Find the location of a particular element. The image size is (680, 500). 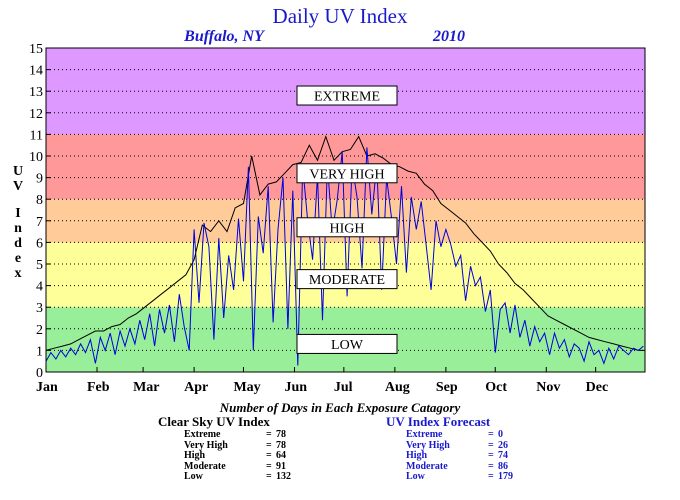

y-tick-label: 12 is located at coordinates (36, 114).